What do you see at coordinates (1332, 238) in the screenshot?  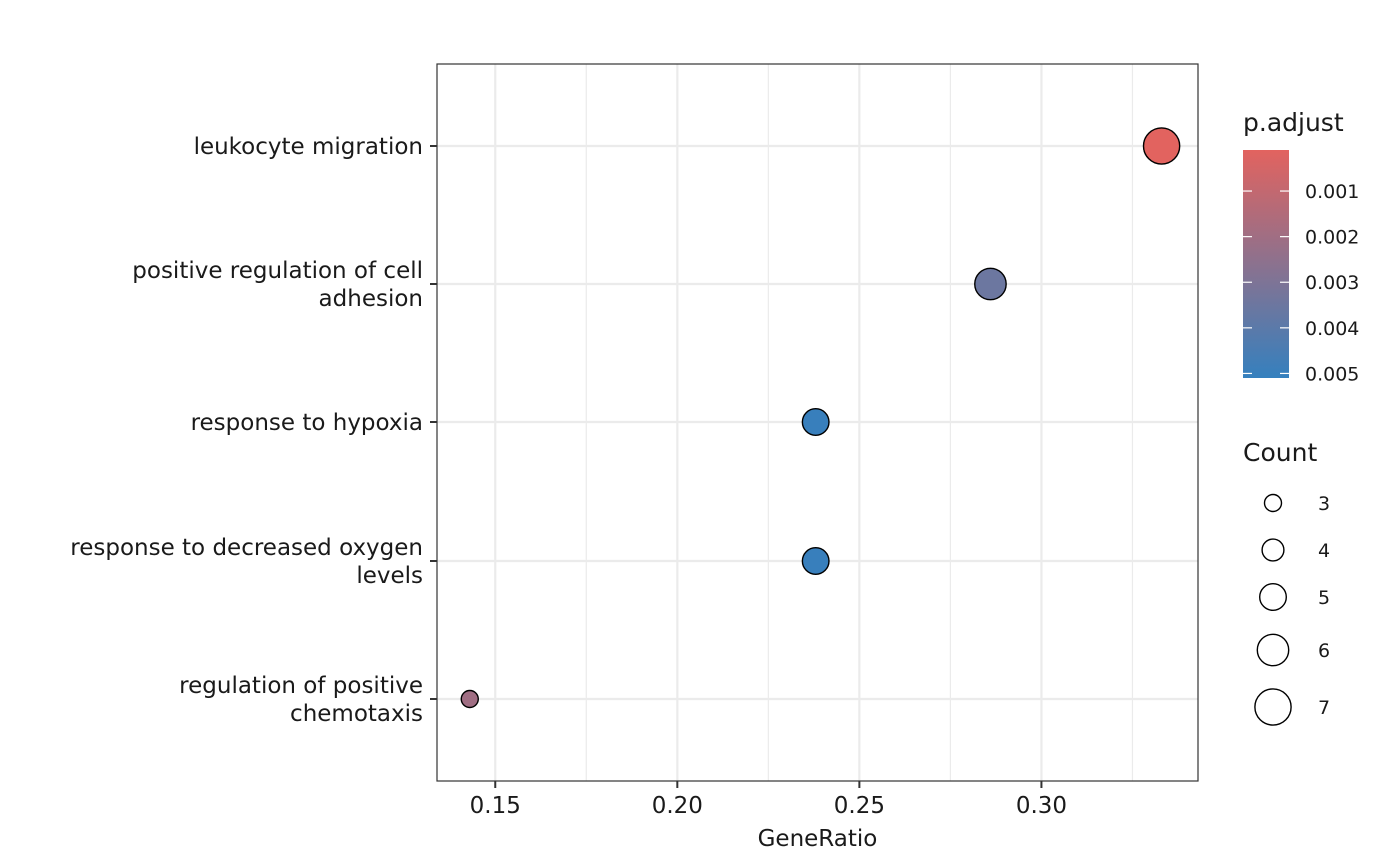 I see `color-legend-label: 0.002` at bounding box center [1332, 238].